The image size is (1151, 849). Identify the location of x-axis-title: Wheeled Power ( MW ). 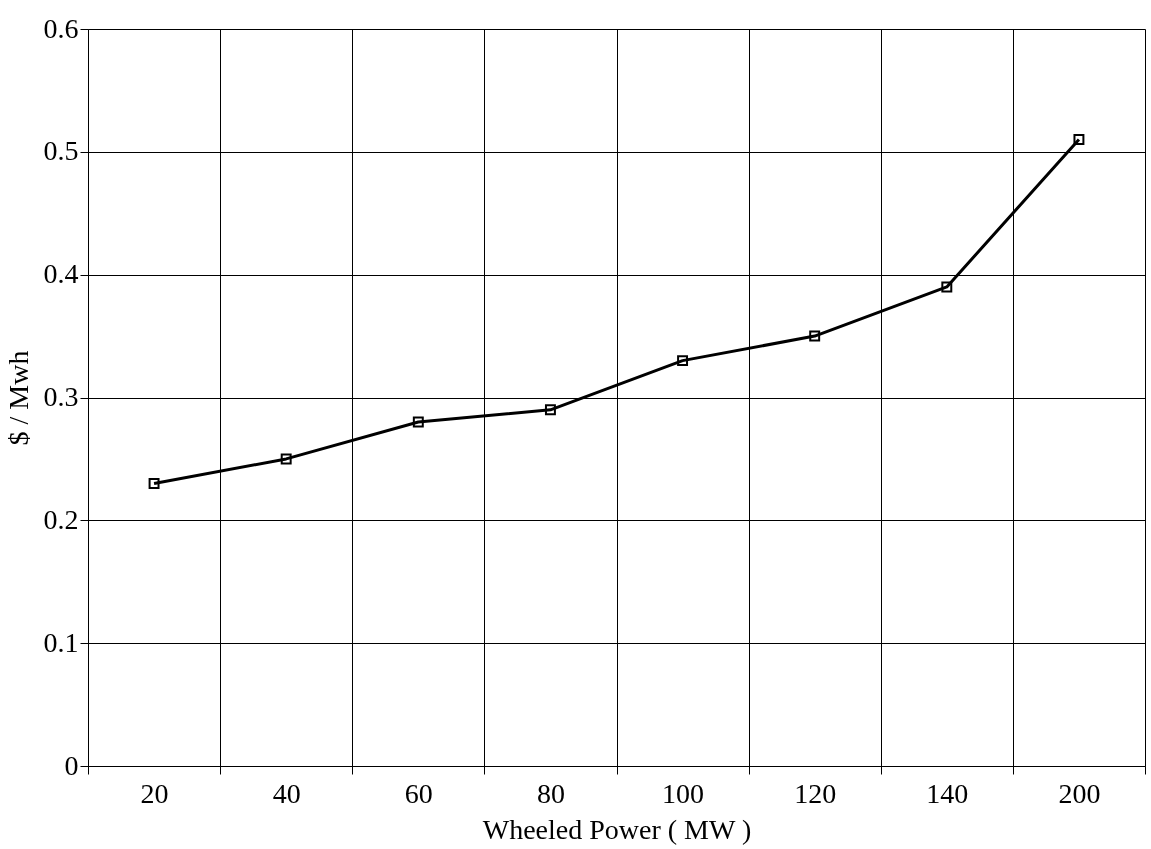
(617, 829).